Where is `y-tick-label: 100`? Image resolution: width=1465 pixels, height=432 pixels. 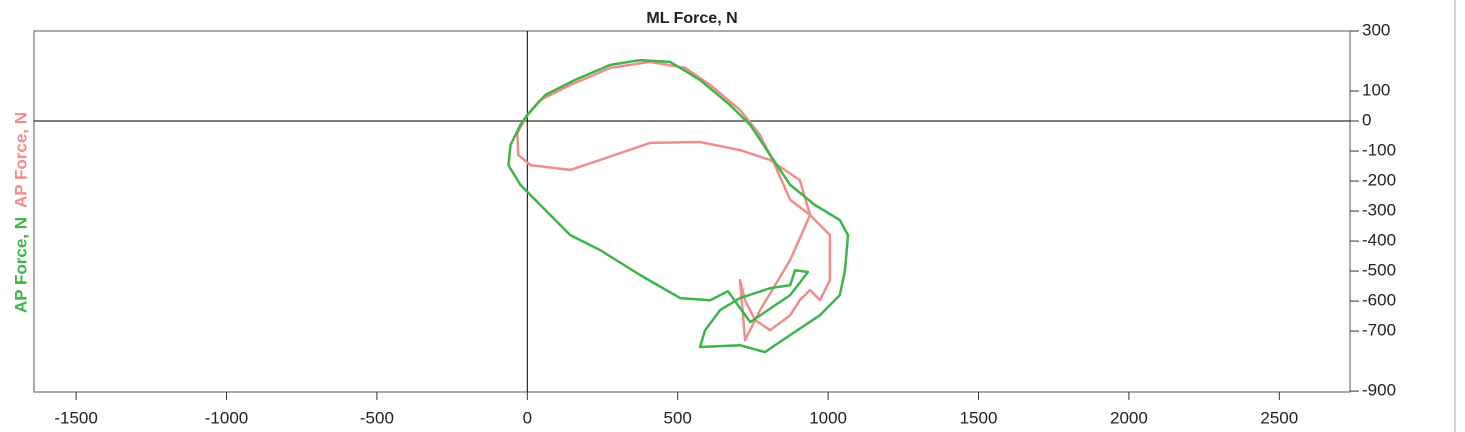 y-tick-label: 100 is located at coordinates (1376, 90).